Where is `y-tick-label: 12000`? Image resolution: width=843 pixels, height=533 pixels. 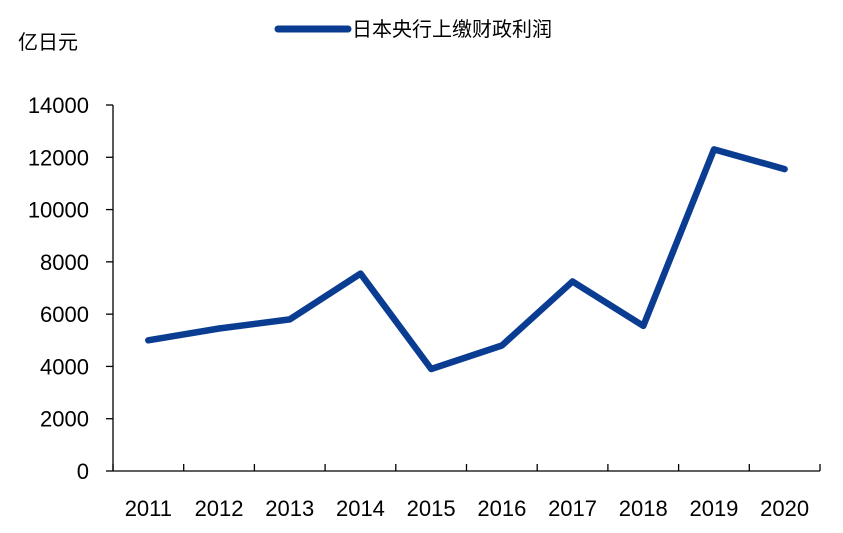
y-tick-label: 12000 is located at coordinates (58, 157).